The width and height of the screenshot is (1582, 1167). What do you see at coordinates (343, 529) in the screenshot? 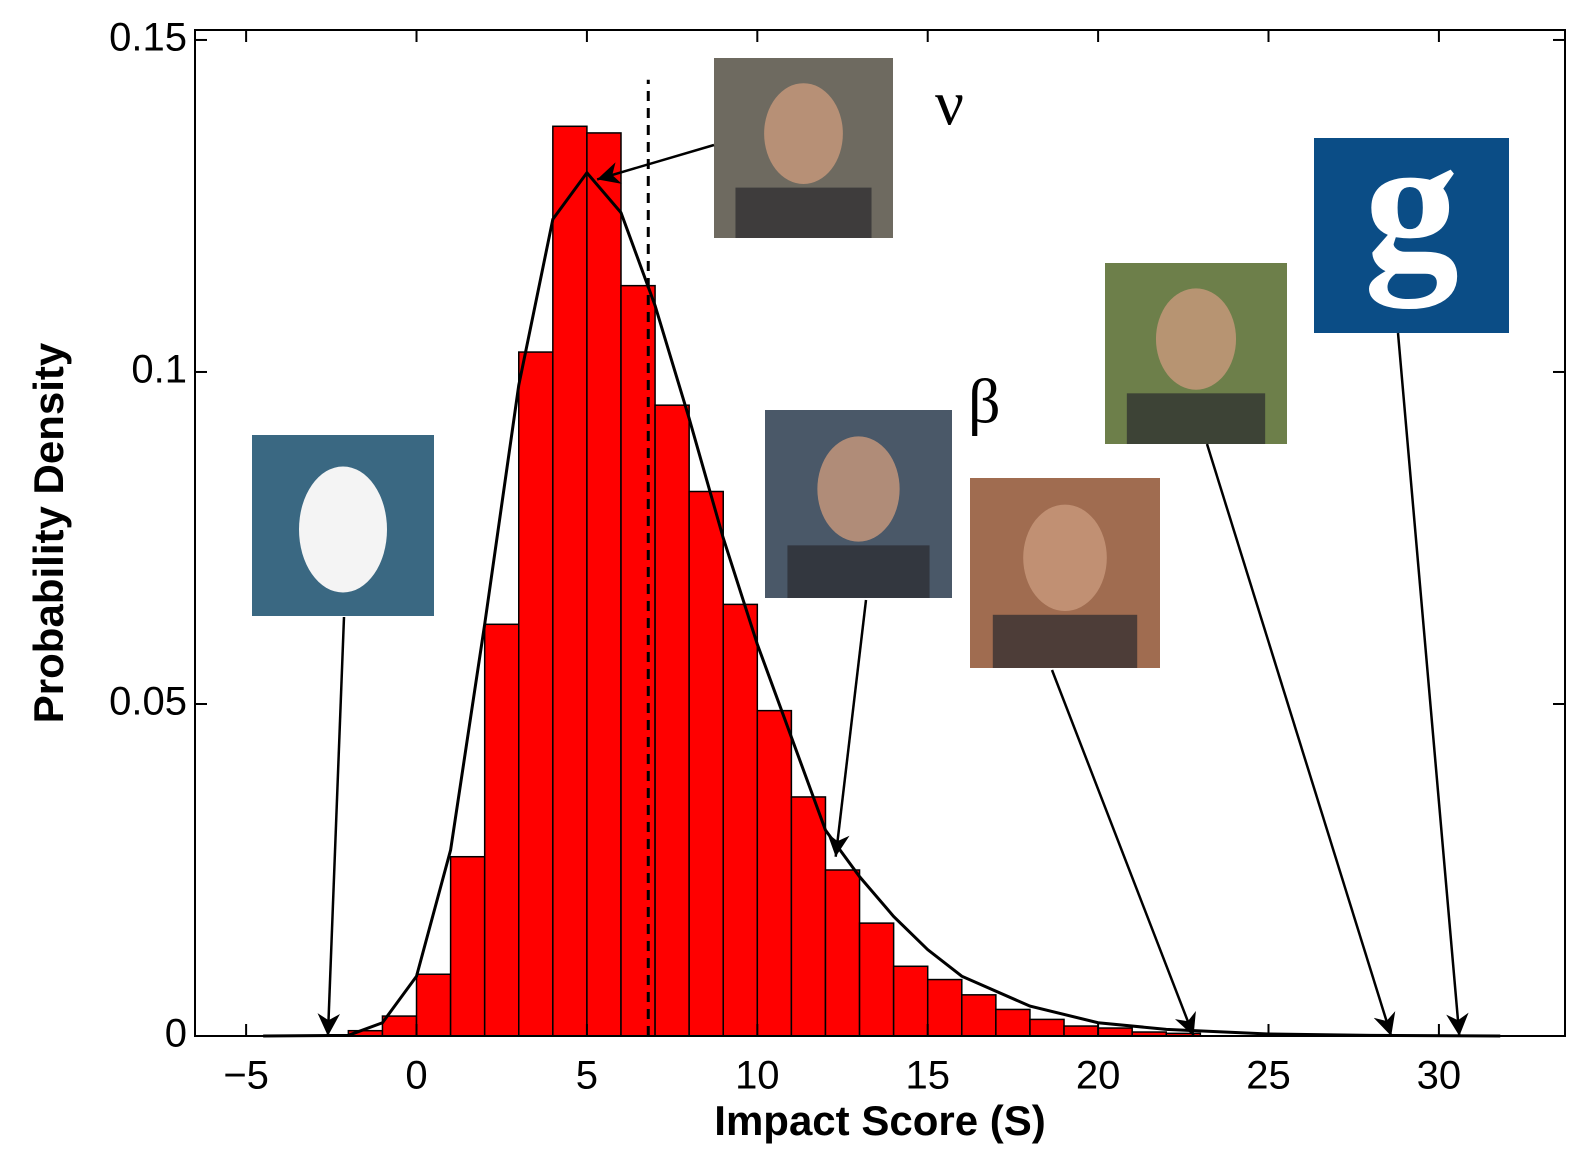
I see `egg-icon` at bounding box center [343, 529].